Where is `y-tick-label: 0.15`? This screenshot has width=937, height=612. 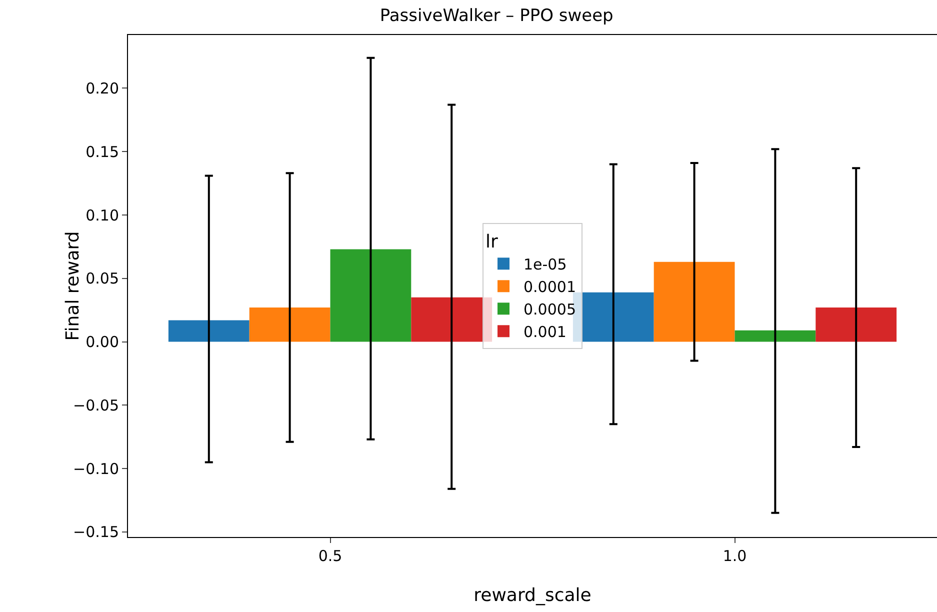
y-tick-label: 0.15 is located at coordinates (102, 151).